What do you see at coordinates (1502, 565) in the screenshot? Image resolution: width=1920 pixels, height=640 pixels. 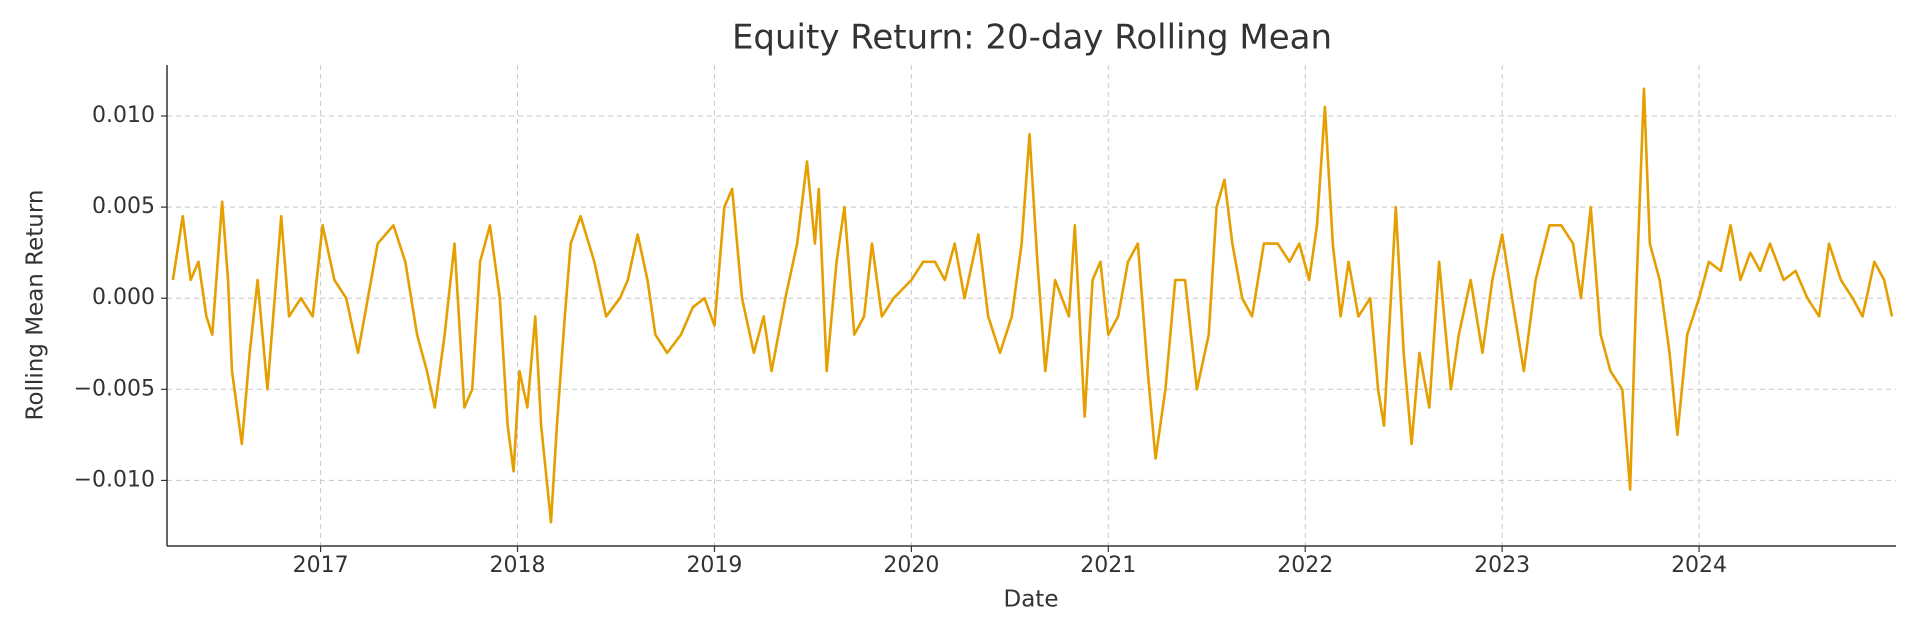 I see `x-tick-label: 2023` at bounding box center [1502, 565].